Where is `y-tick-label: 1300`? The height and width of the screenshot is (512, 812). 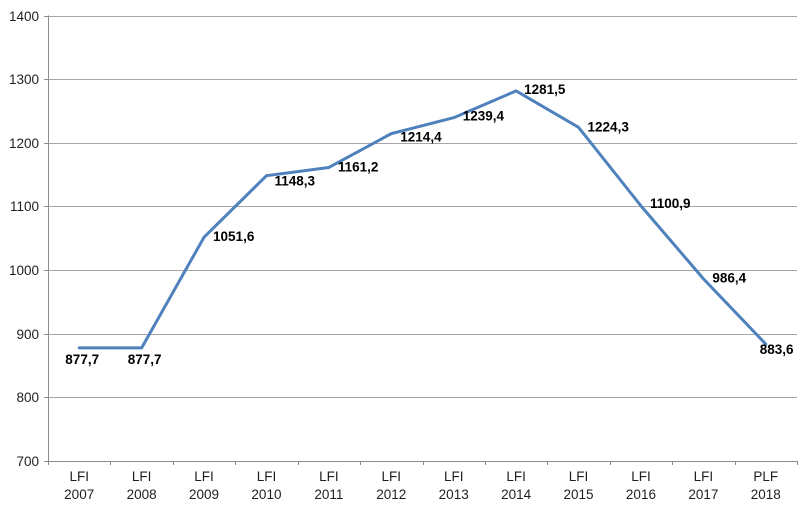
y-tick-label: 1300 is located at coordinates (24, 79).